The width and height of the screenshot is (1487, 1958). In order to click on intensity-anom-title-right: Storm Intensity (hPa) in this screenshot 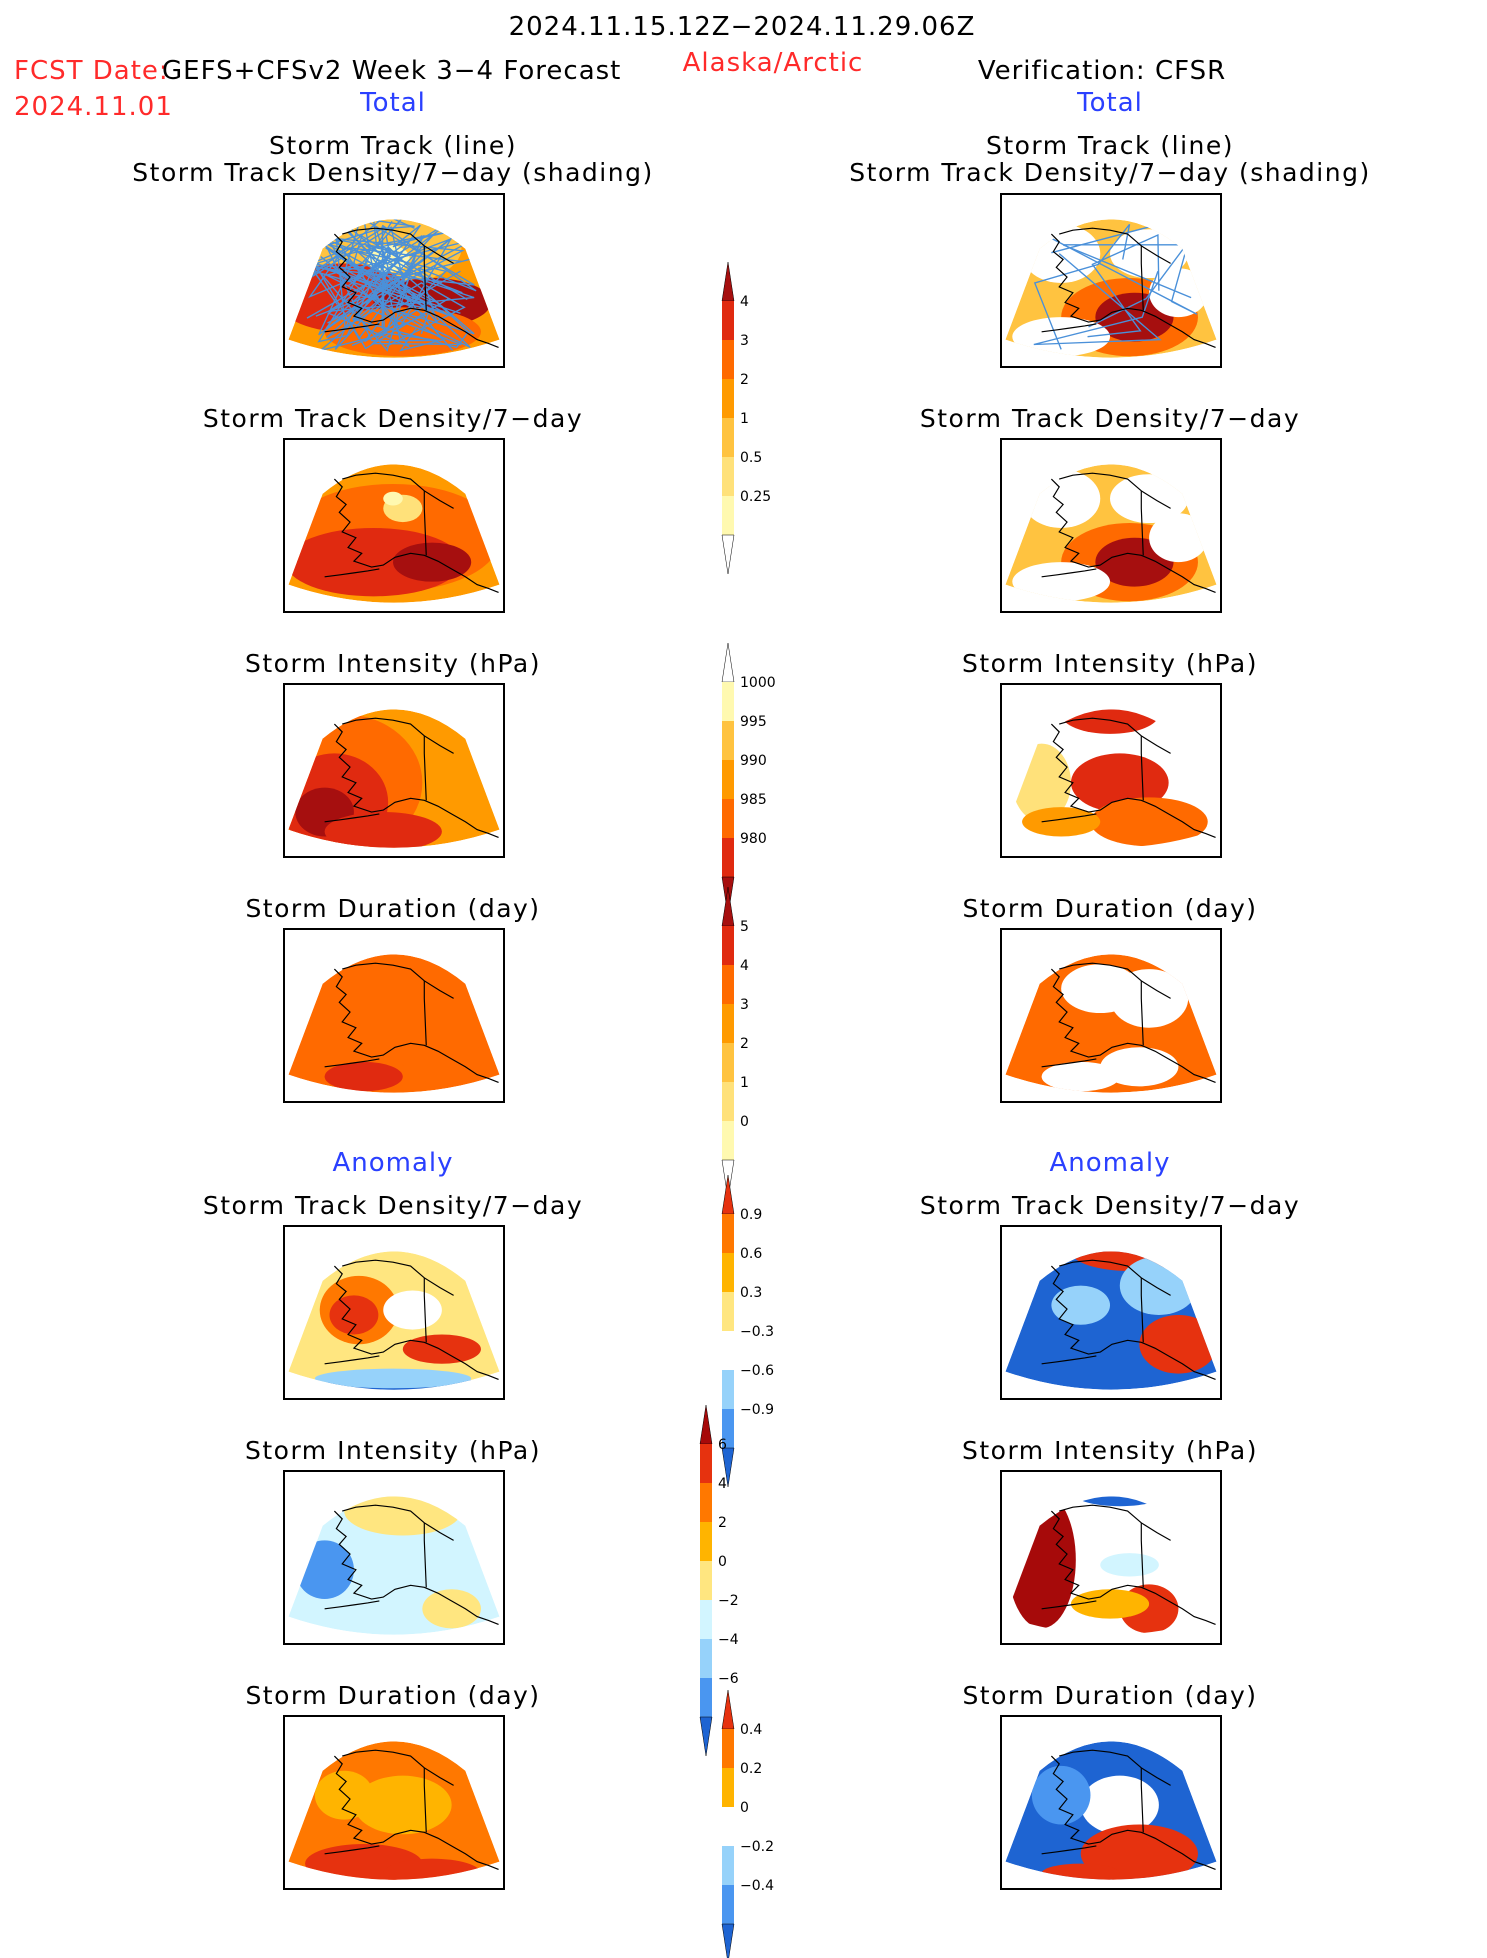, I will do `click(1110, 1450)`.